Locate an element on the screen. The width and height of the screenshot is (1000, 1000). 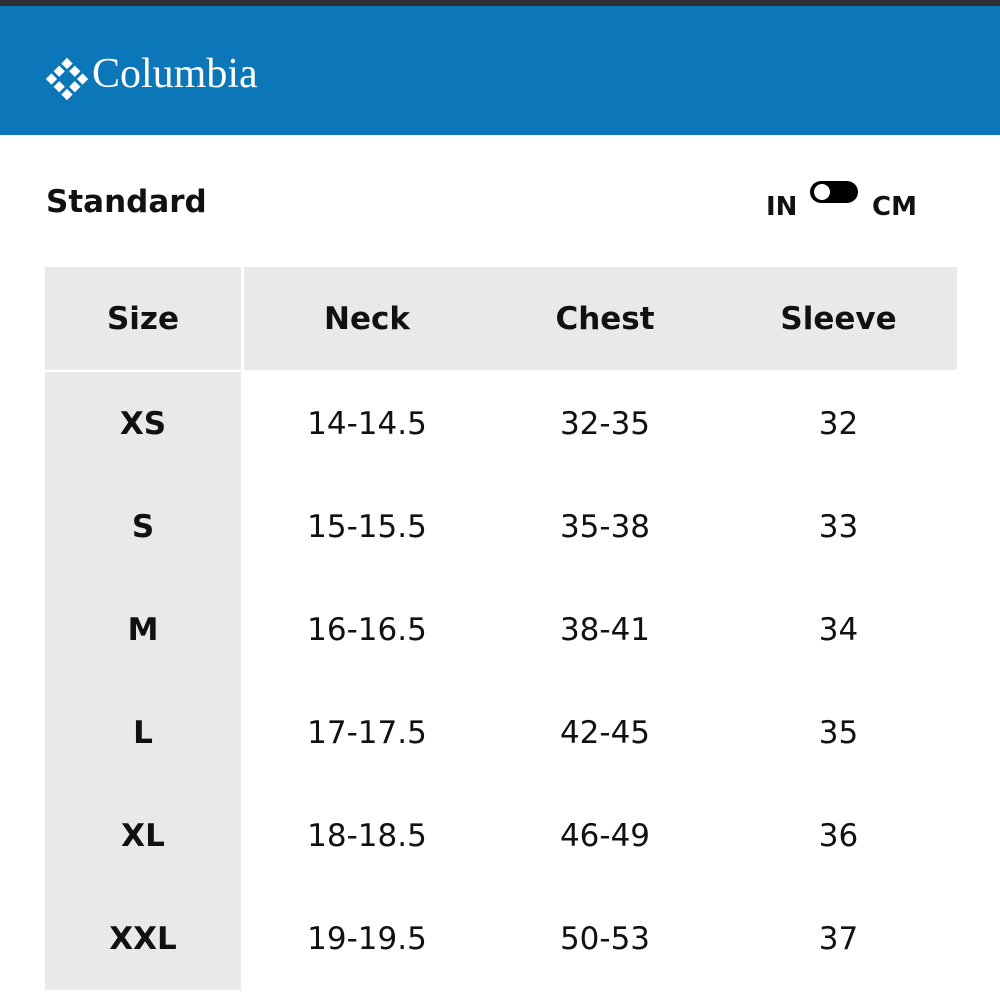
toggle-knob is located at coordinates (822, 192).